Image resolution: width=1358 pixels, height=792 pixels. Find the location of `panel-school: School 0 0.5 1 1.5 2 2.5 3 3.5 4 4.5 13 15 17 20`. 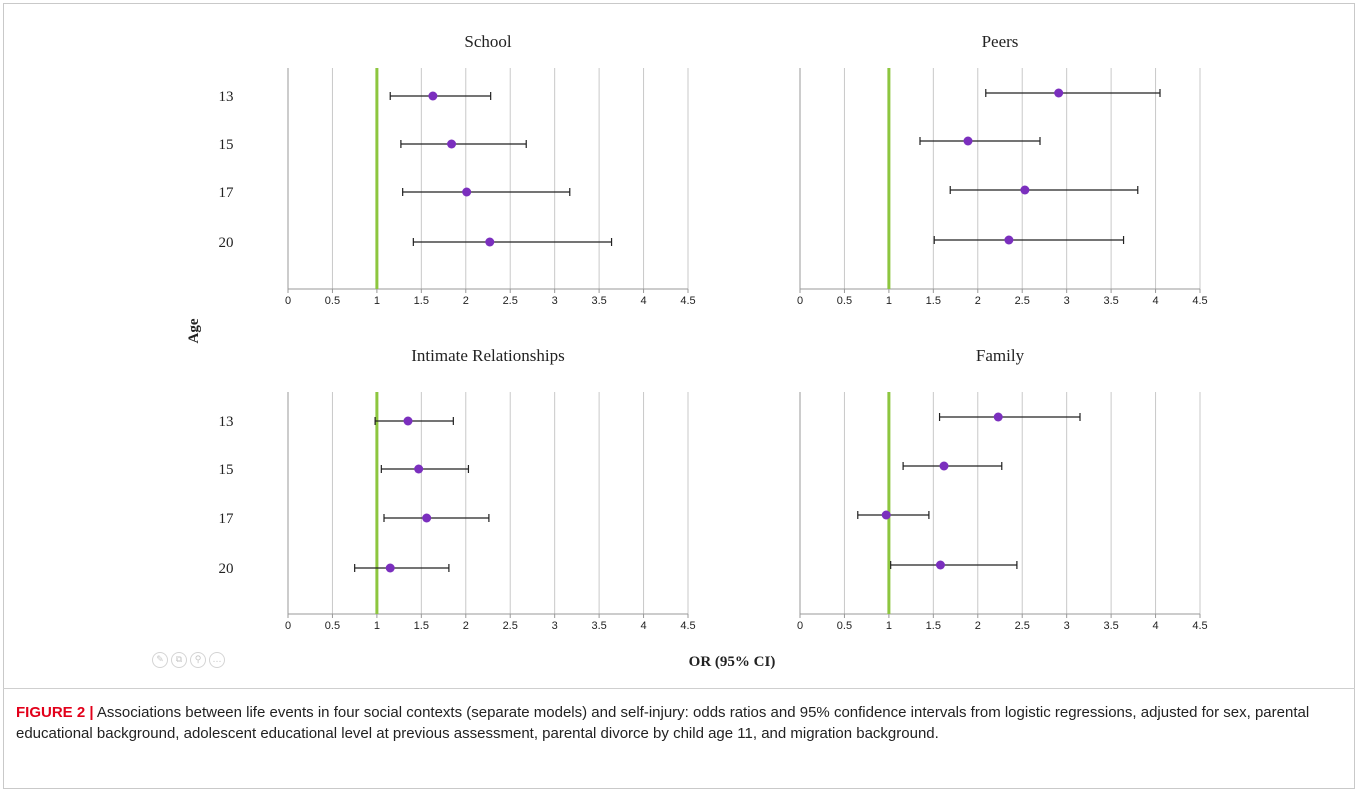

panel-school: School 0 0.5 1 1.5 2 2.5 3 3.5 4 4.5 13 15 17 20 is located at coordinates (457, 169).